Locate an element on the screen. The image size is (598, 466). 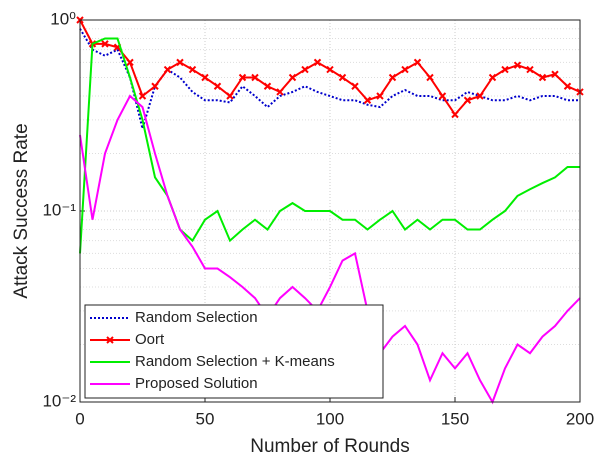
legend-label: Oort is located at coordinates (150, 339).